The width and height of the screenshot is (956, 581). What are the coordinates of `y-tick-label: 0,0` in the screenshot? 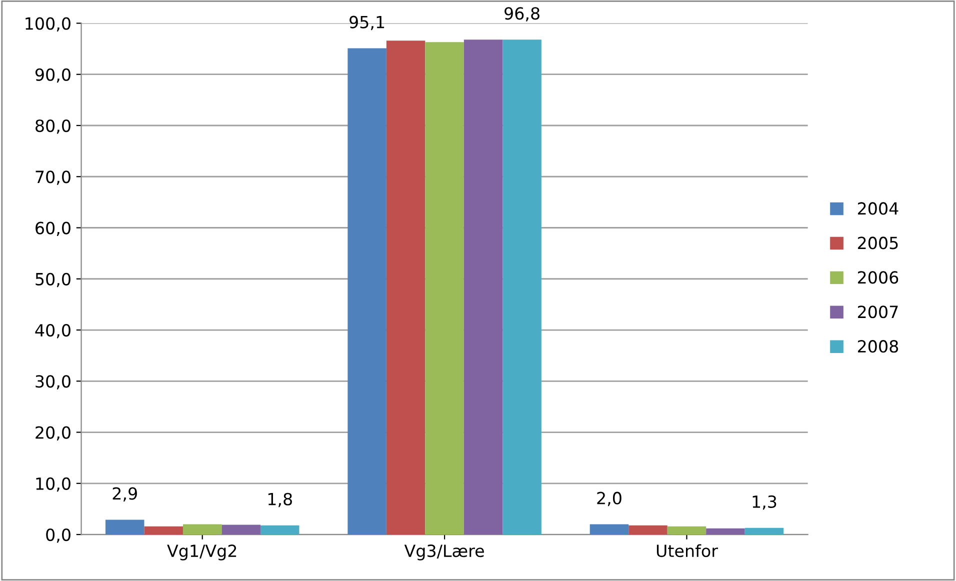 It's located at (58, 535).